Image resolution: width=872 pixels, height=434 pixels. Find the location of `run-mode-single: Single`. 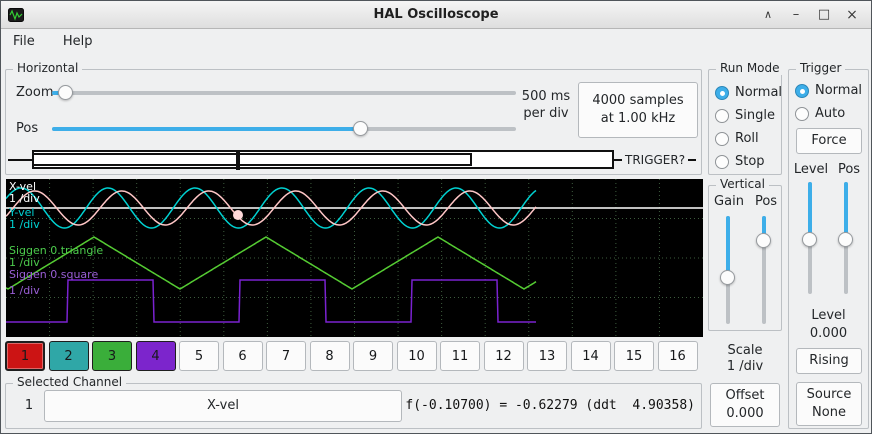

run-mode-single: Single is located at coordinates (745, 116).